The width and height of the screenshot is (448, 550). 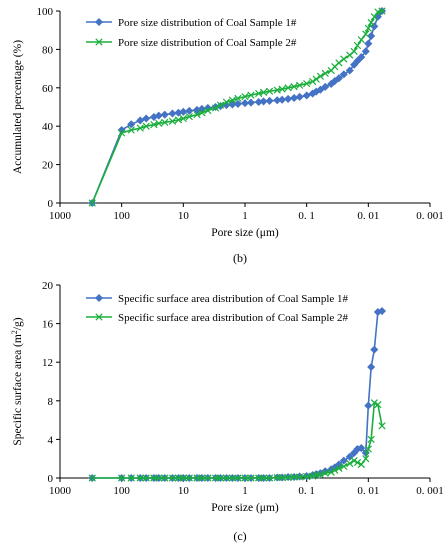 I want to click on y-tick-label: 12, so click(x=47, y=363).